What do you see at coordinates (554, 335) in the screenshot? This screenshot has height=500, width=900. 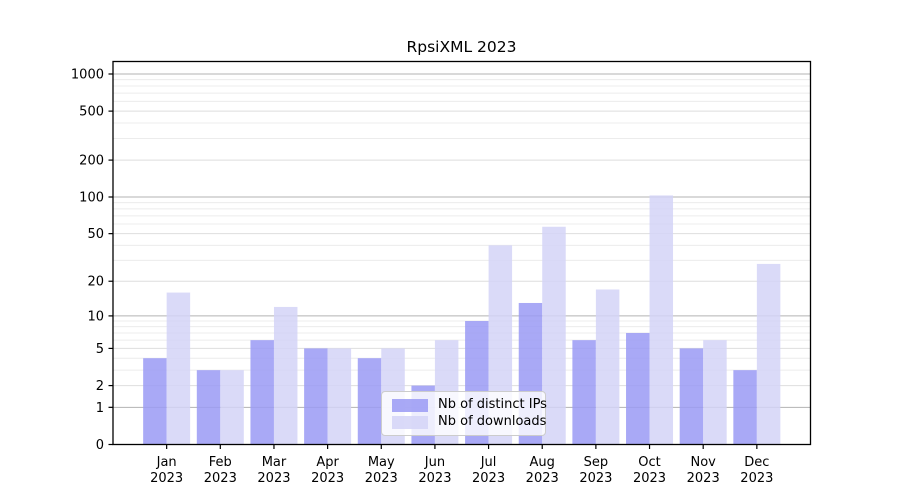 I see `bar-aug-2023-nb-of-downloads` at bounding box center [554, 335].